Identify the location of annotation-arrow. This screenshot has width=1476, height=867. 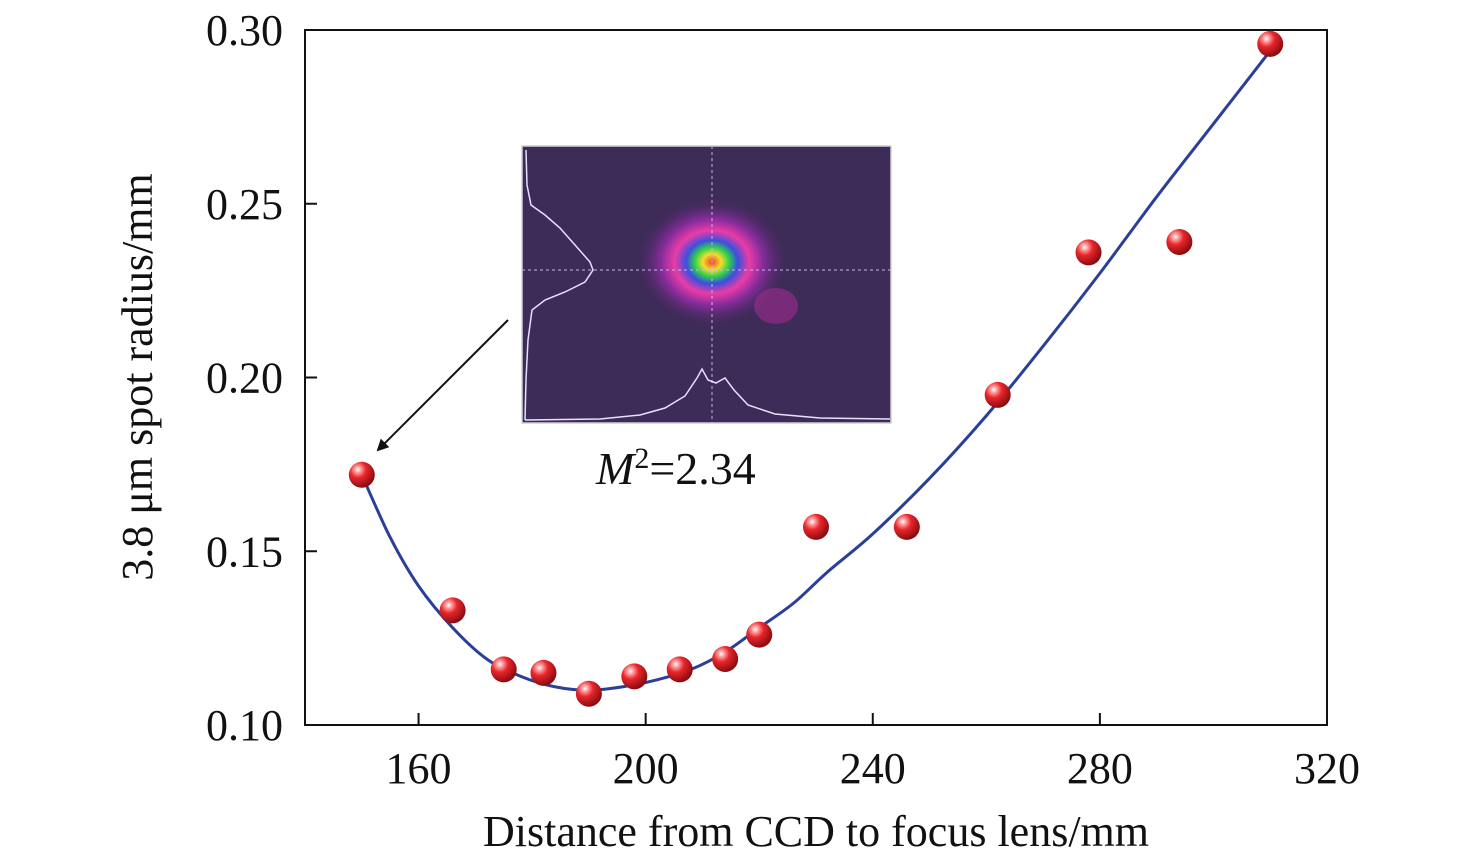
(442, 385).